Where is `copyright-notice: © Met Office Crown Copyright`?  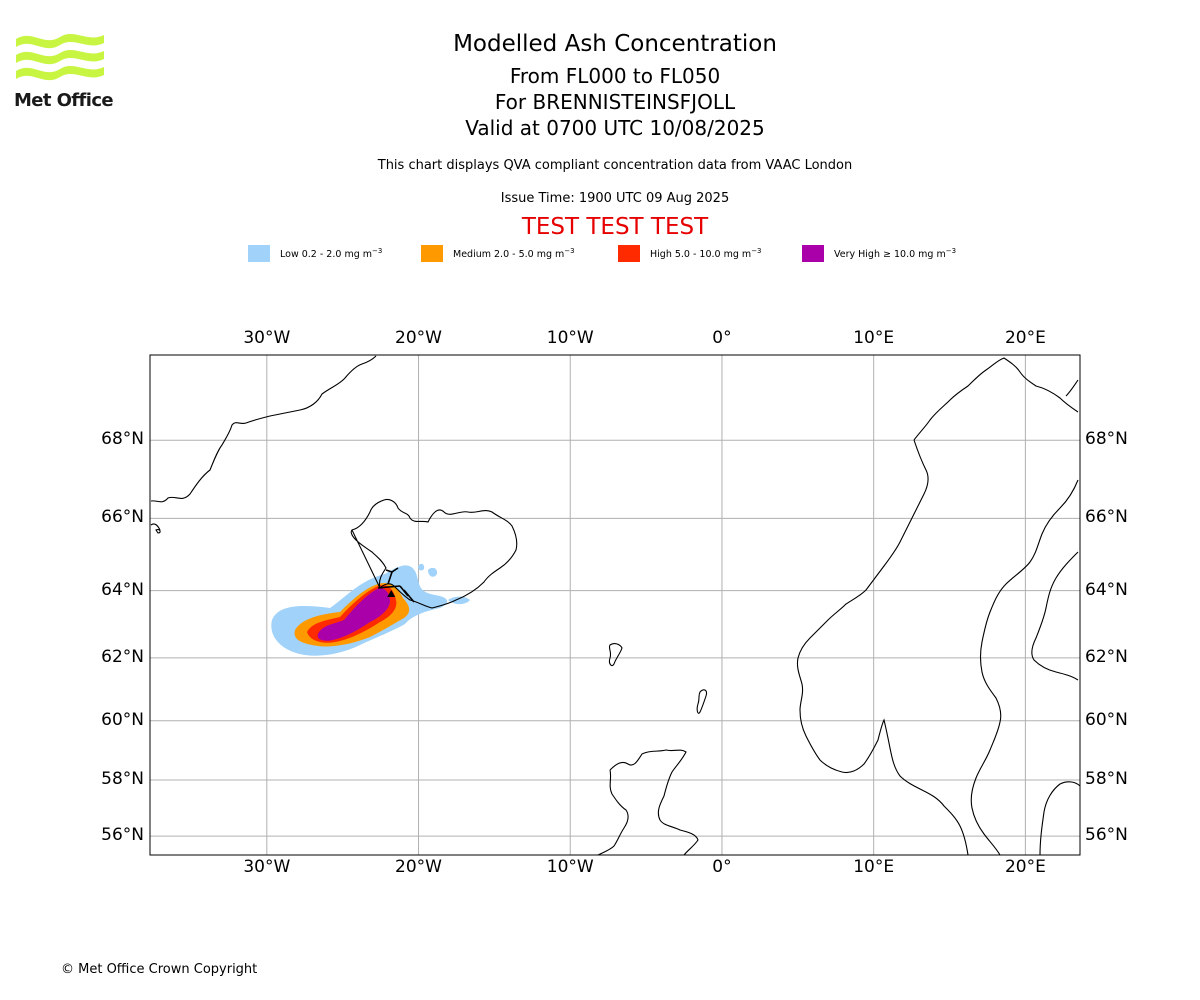 copyright-notice: © Met Office Crown Copyright is located at coordinates (159, 969).